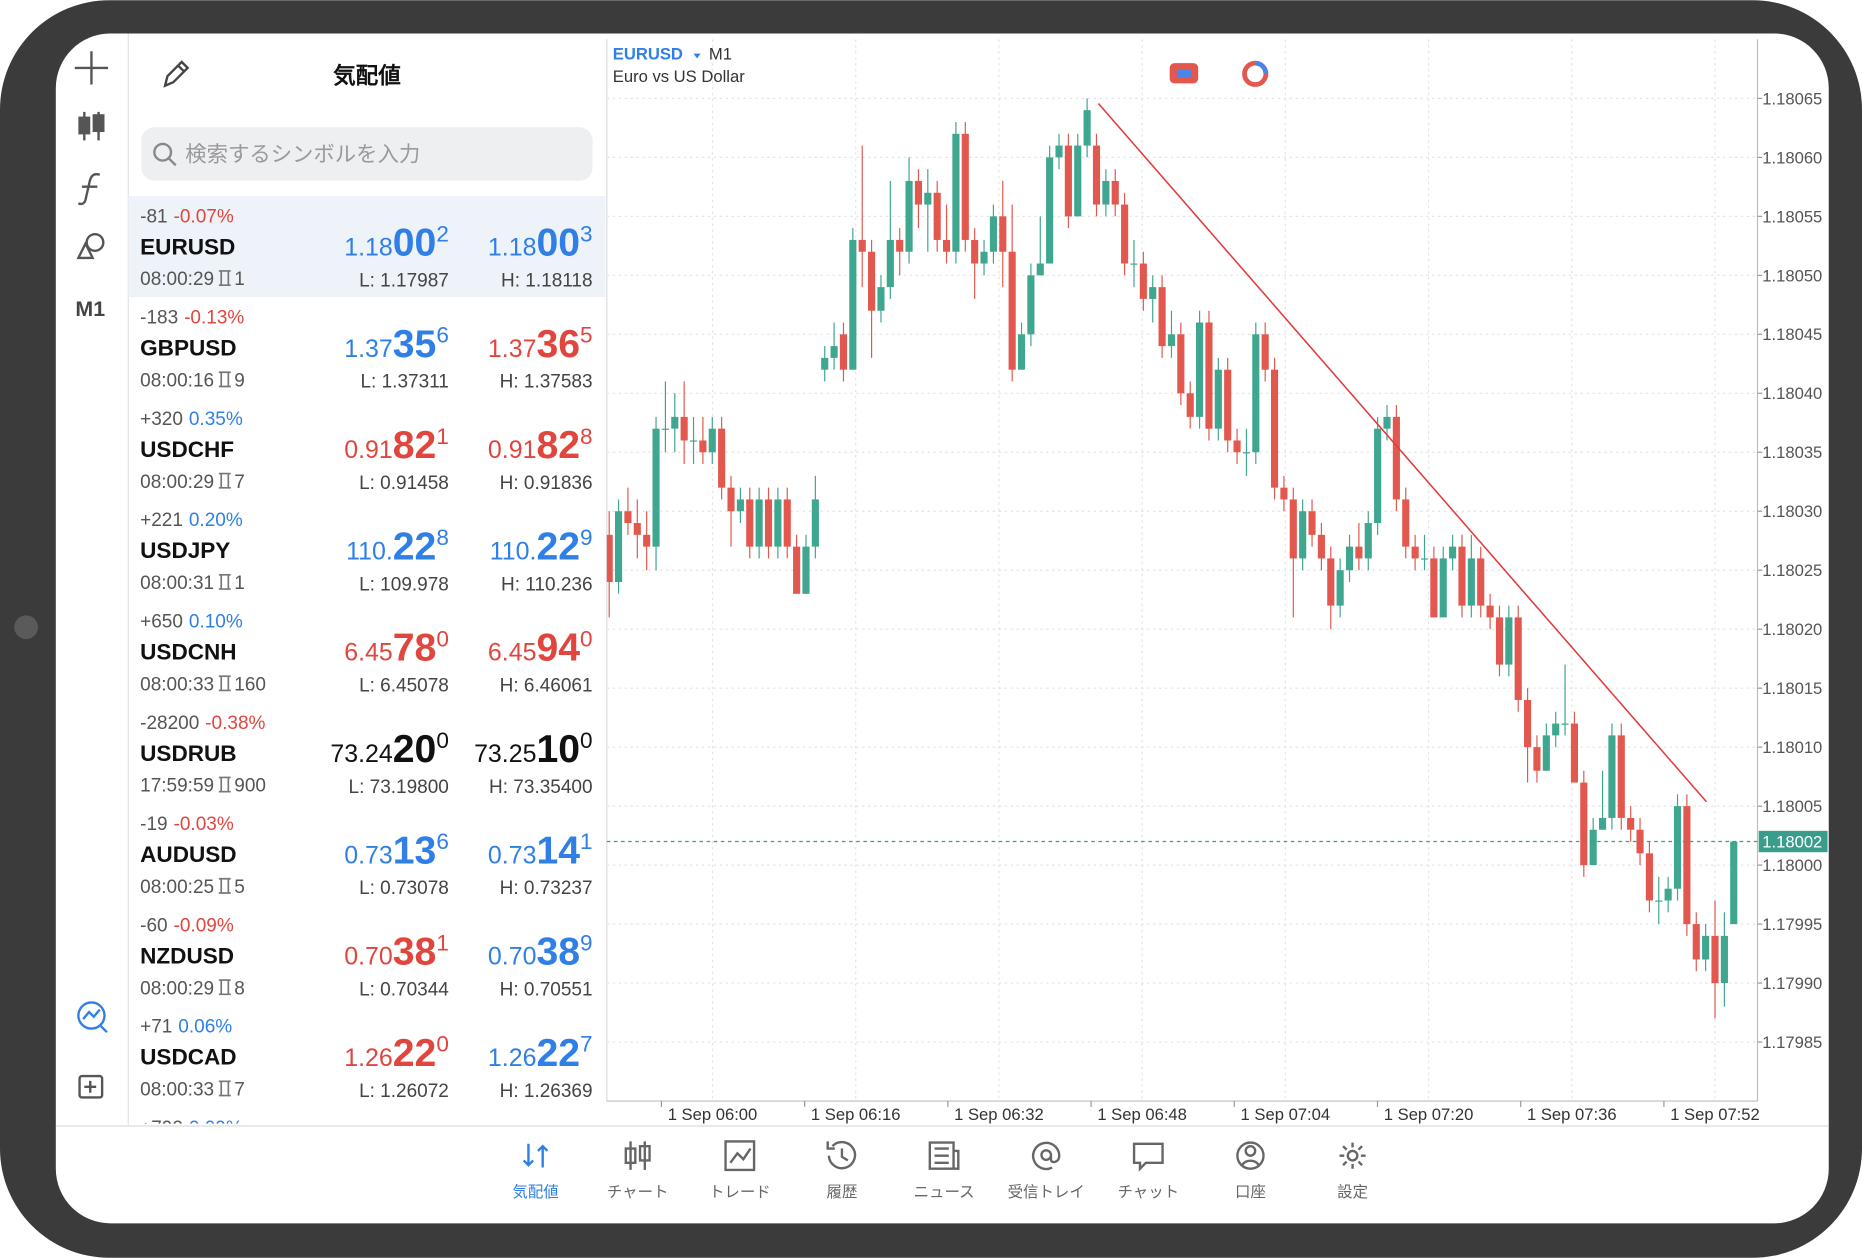  I want to click on search-box, so click(367, 154).